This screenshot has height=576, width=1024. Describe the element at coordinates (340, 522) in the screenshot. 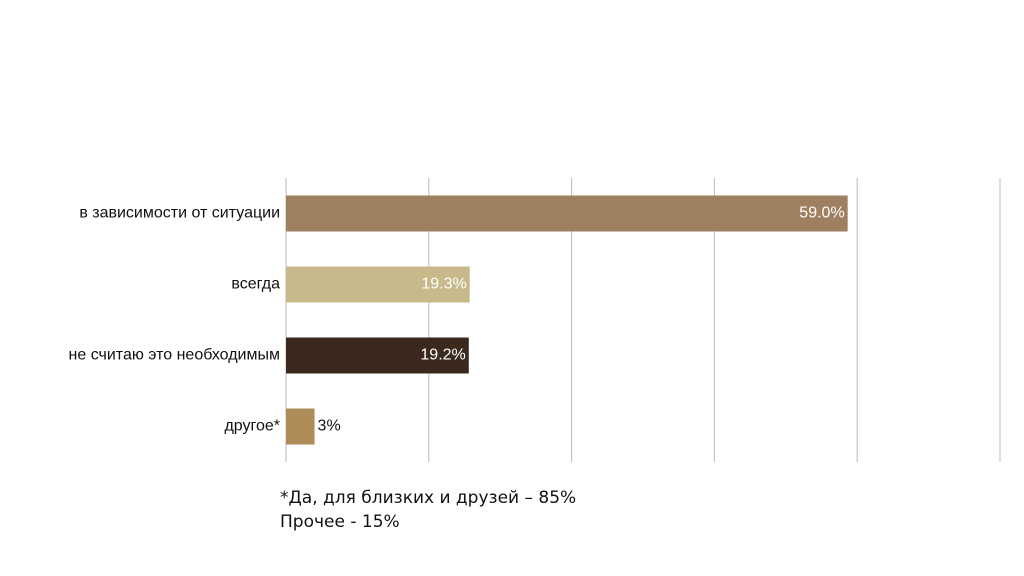

I see `footnote: Прочее - 15%` at that location.